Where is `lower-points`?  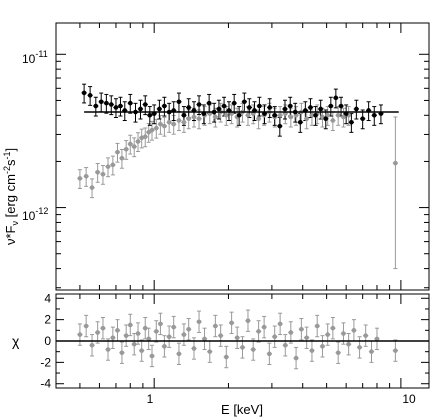 lower-points is located at coordinates (237, 339).